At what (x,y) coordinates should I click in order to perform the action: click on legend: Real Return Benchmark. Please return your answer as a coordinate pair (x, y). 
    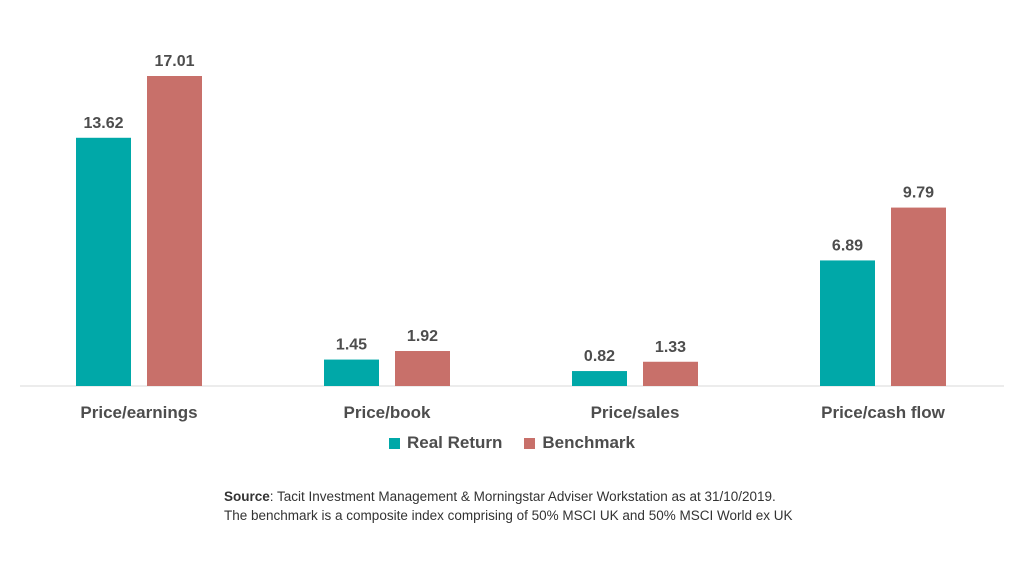
    Looking at the image, I should click on (512, 443).